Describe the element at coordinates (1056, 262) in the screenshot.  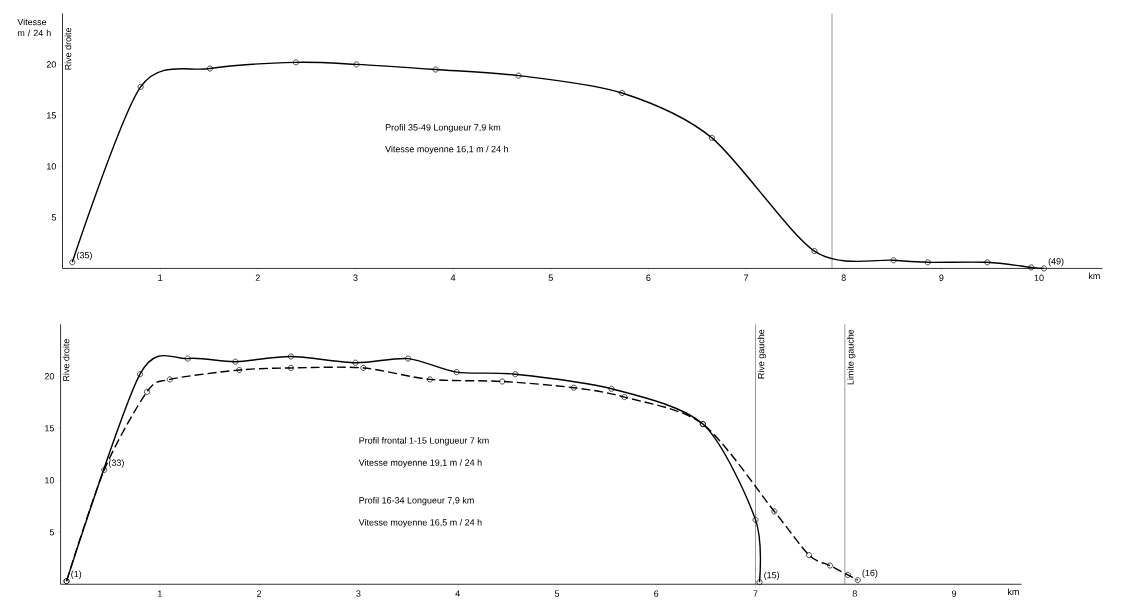
I see `annotation: (49)` at that location.